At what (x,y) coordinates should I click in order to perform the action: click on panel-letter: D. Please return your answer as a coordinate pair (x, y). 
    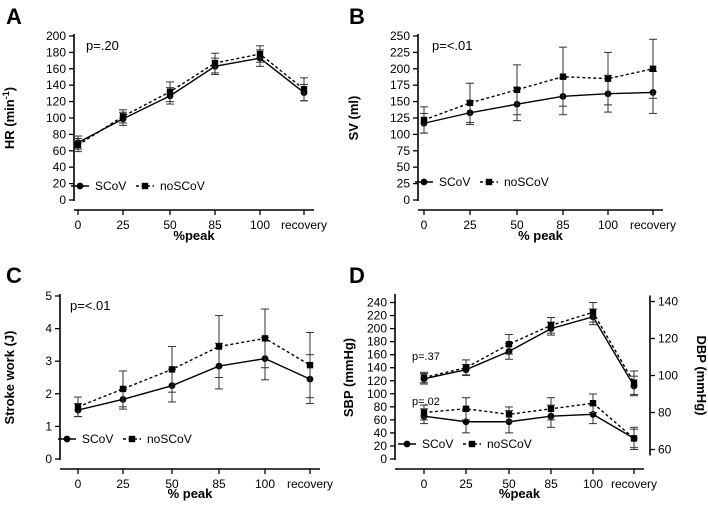
    Looking at the image, I should click on (357, 275).